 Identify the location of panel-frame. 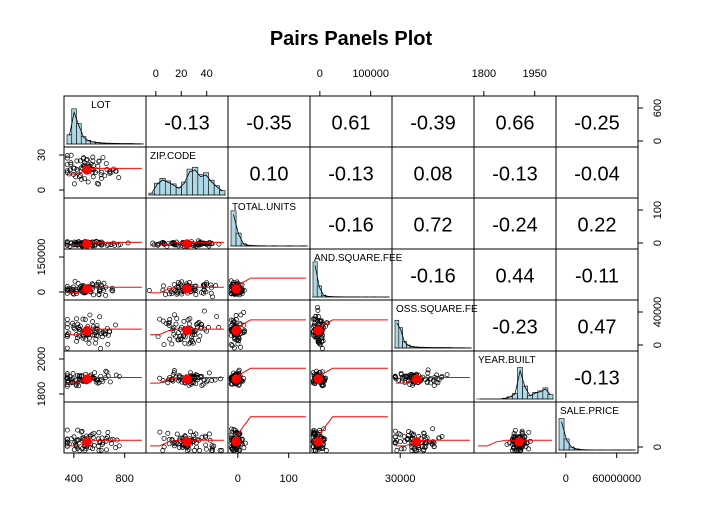
(105, 427).